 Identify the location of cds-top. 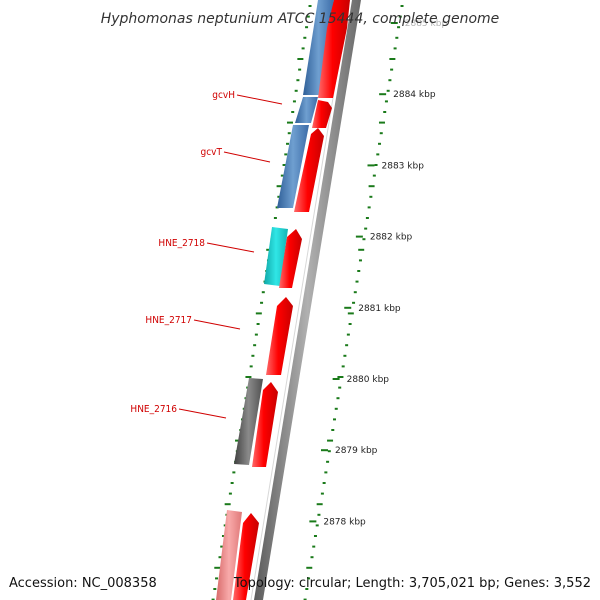
(334, 49).